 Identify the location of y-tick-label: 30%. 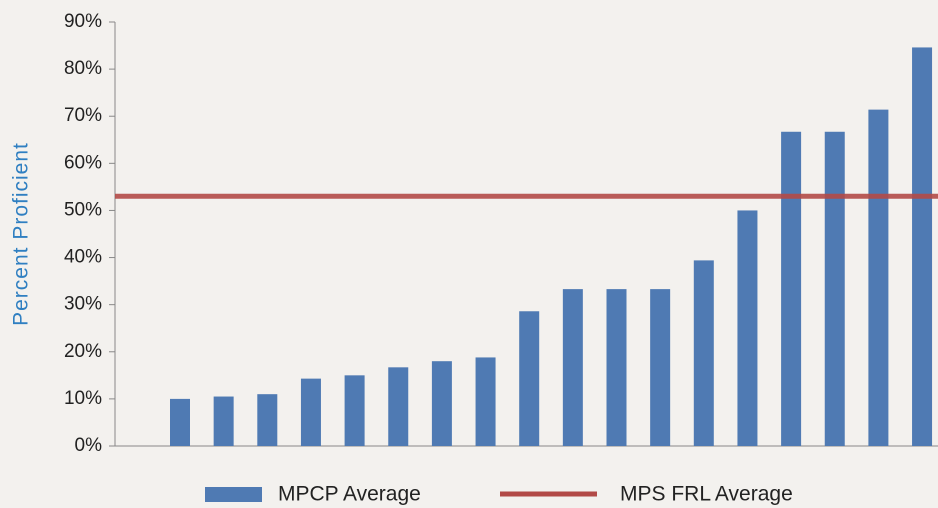
(83, 304).